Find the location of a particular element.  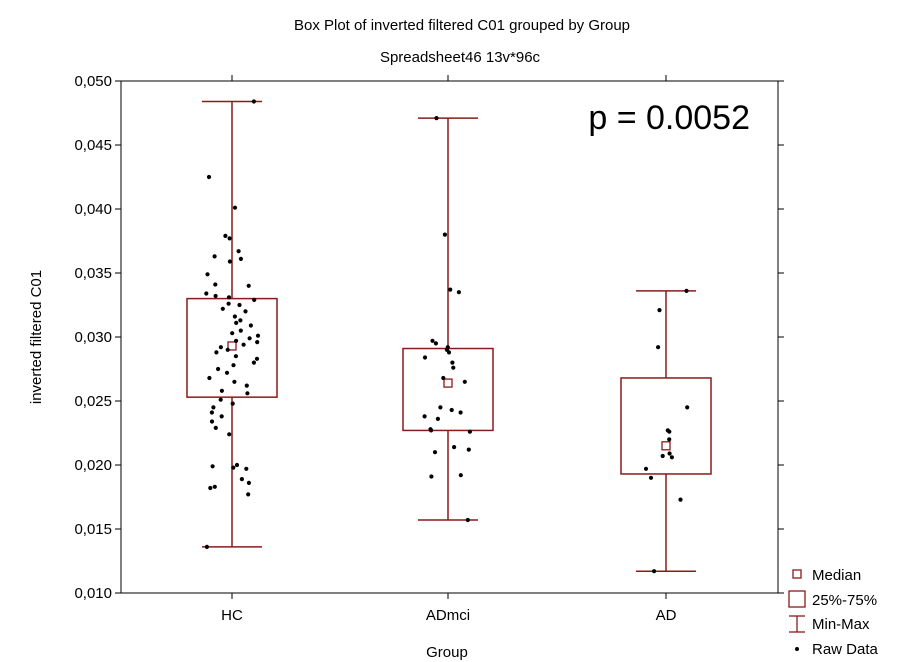

x-tick-label: AD is located at coordinates (666, 615).